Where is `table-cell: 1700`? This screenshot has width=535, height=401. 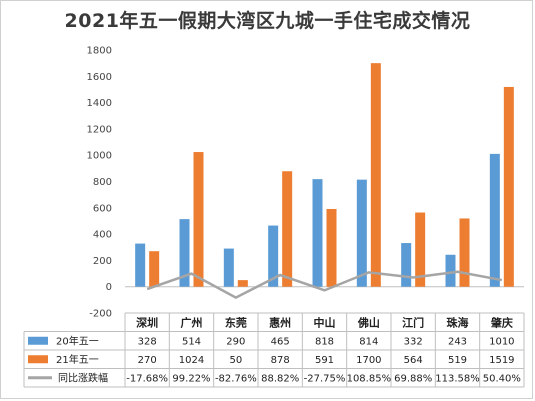
table-cell: 1700 is located at coordinates (368, 360).